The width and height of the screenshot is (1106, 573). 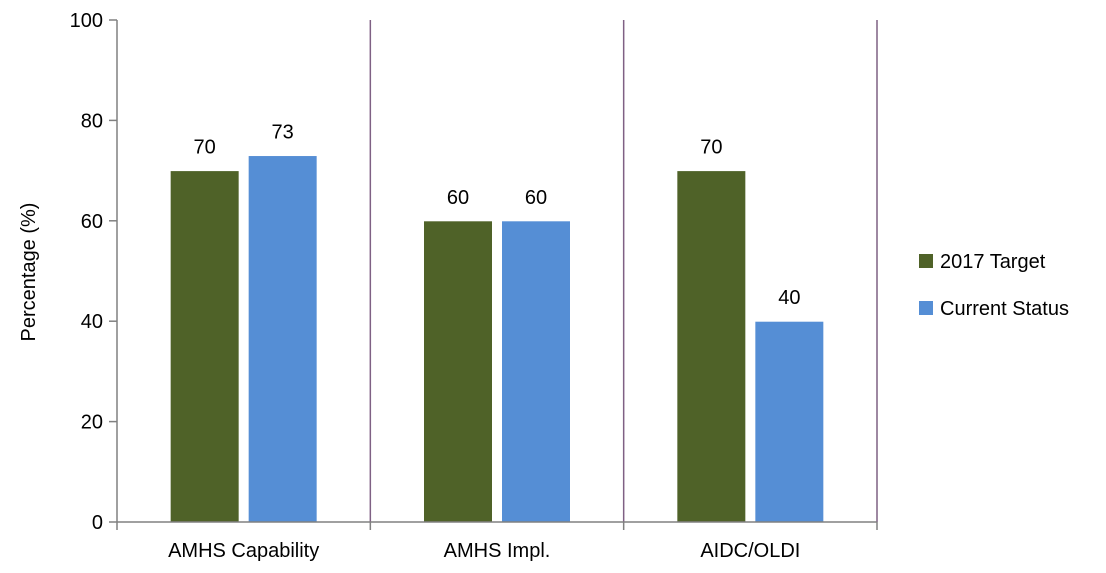 I want to click on legend-label: Current Status, so click(x=1004, y=309).